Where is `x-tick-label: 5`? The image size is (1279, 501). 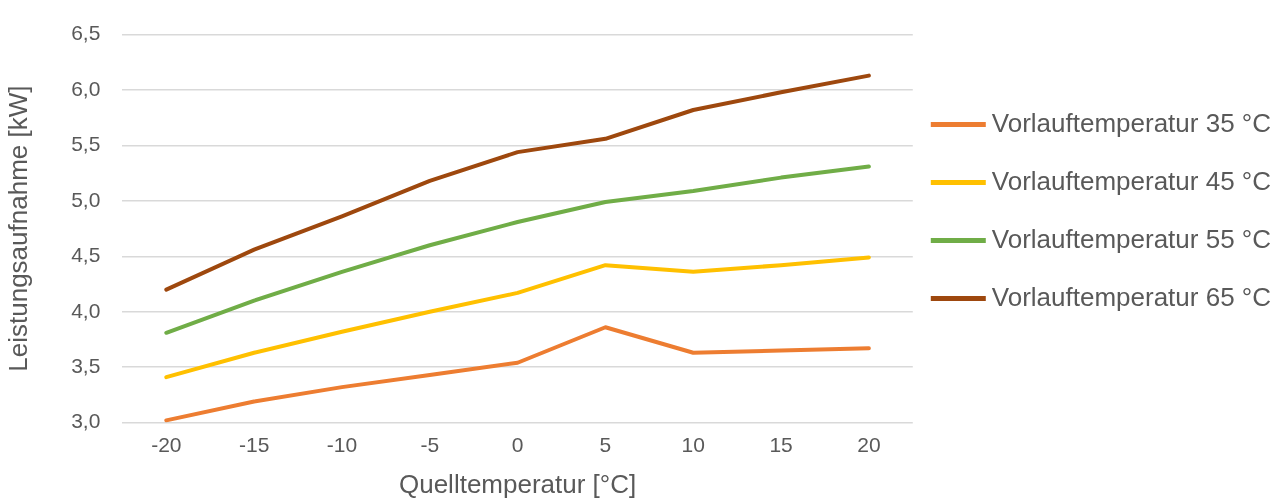 x-tick-label: 5 is located at coordinates (605, 444).